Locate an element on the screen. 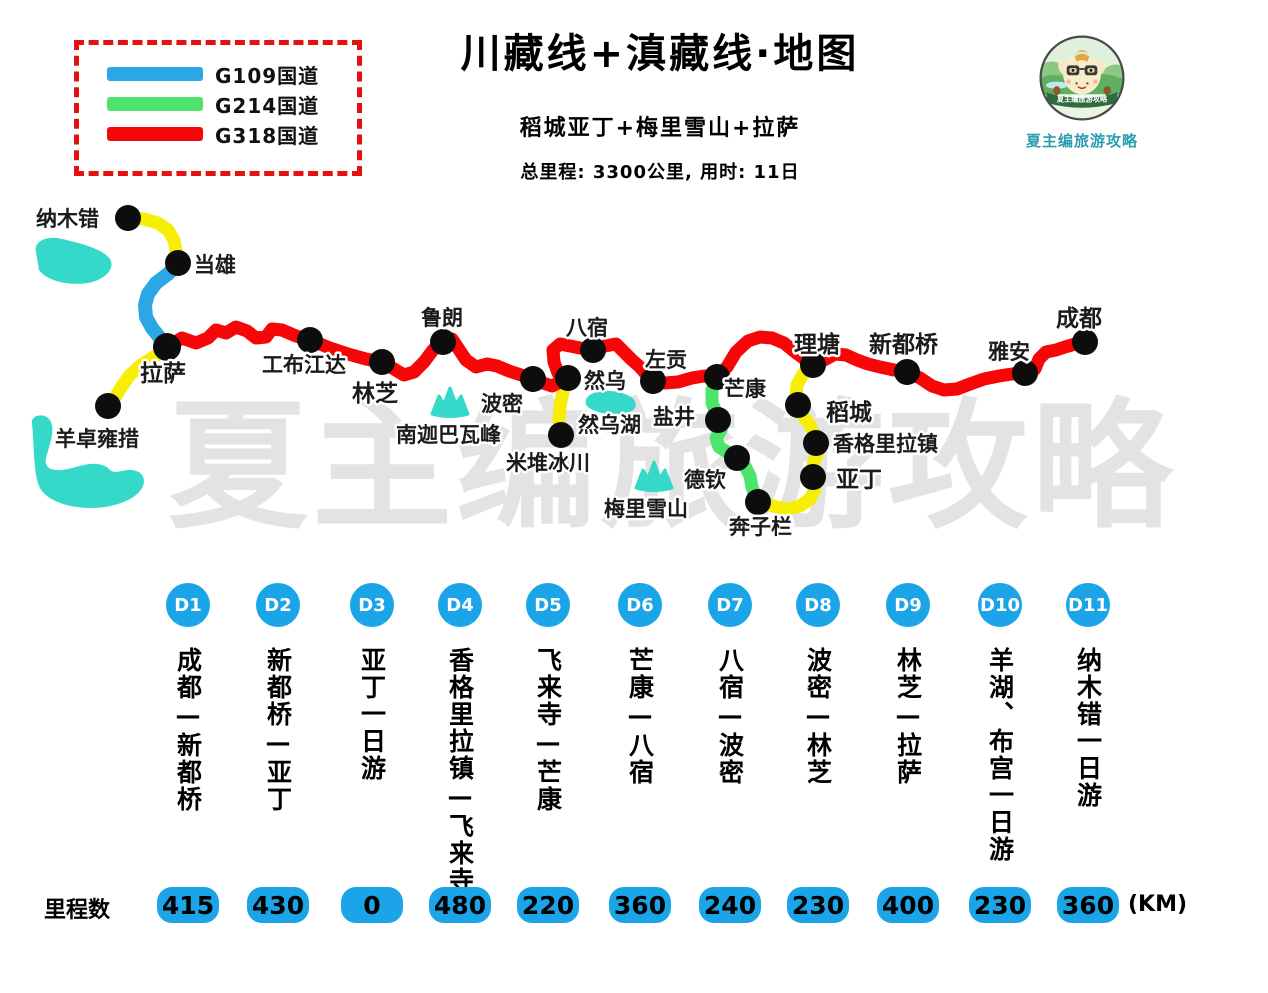  label-daocheng: 稻城 is located at coordinates (849, 412).